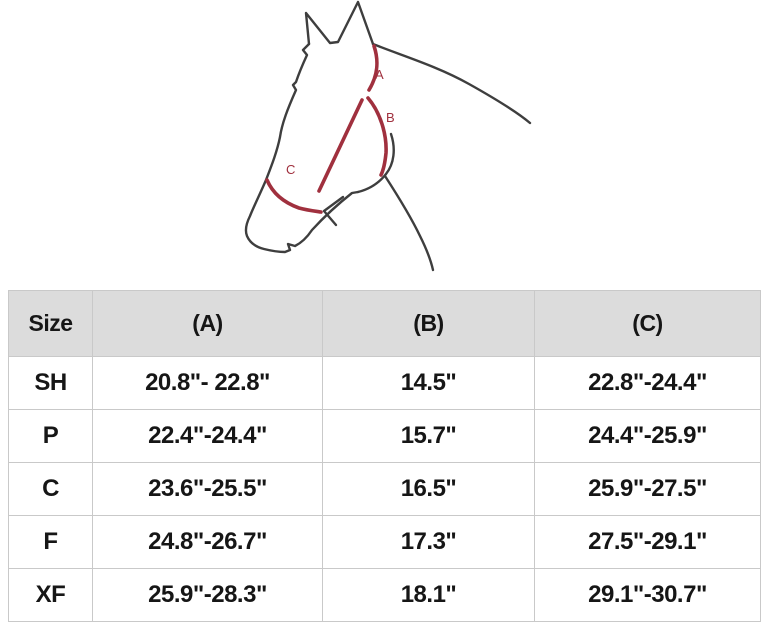 Image resolution: width=767 pixels, height=627 pixels. Describe the element at coordinates (647, 383) in the screenshot. I see `measurement-c-cell: 22.8"-24.4"` at that location.